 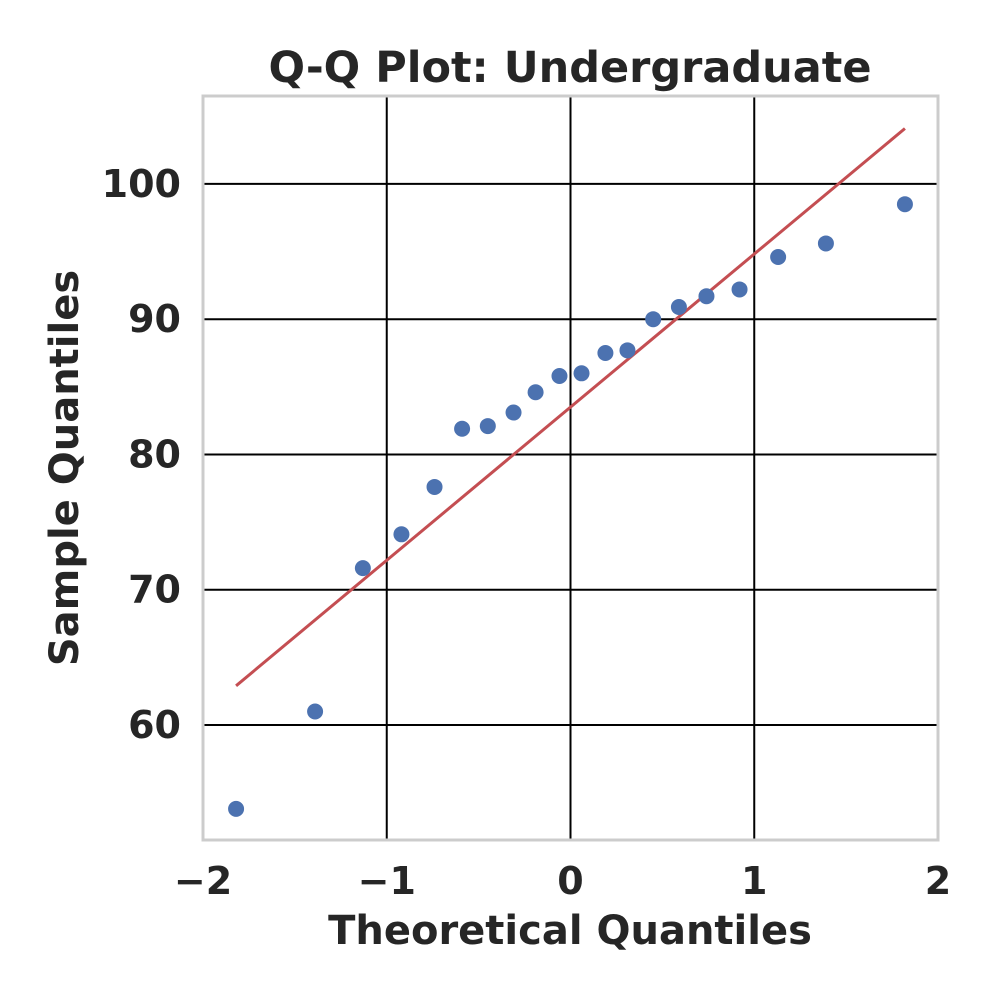 I want to click on y-tick-label: 60, so click(x=154, y=725).